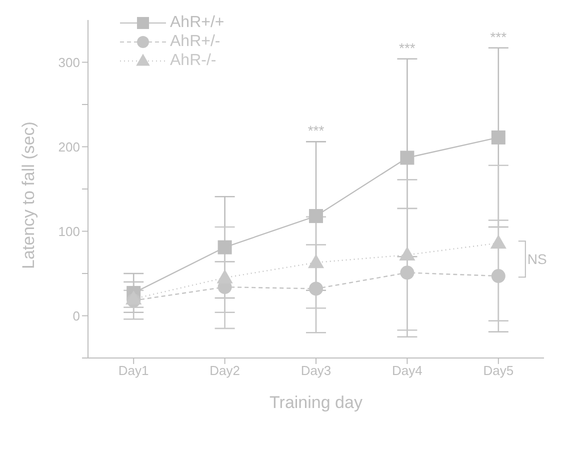 The height and width of the screenshot is (449, 585). Describe the element at coordinates (407, 370) in the screenshot. I see `x-tick-label: Day4` at that location.